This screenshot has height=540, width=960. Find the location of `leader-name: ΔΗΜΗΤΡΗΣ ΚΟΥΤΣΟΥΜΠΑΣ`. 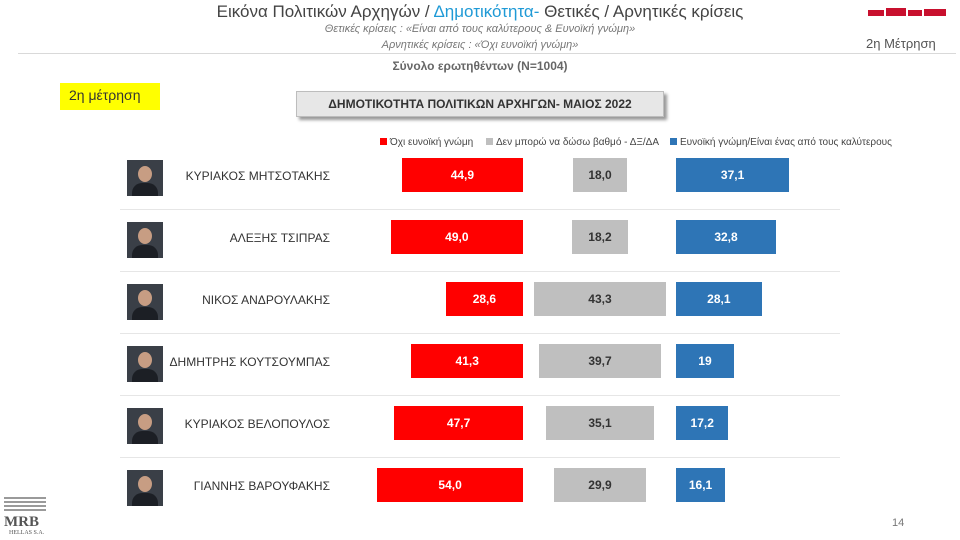

leader-name: ΔΗΜΗΤΡΗΣ ΚΟΥΤΣΟΥΜΠΑΣ is located at coordinates (249, 362).